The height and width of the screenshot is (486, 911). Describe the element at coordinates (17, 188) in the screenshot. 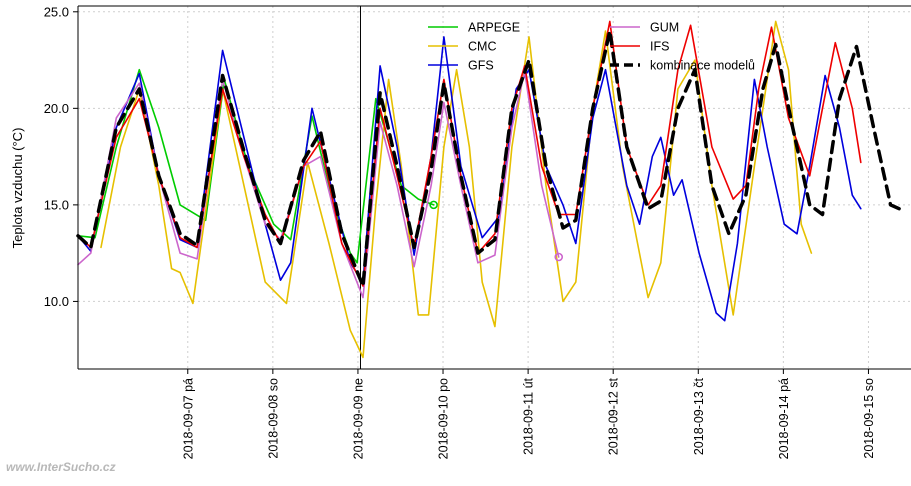

I see `y-axis-label: Teplota vzduchu (°C)` at that location.